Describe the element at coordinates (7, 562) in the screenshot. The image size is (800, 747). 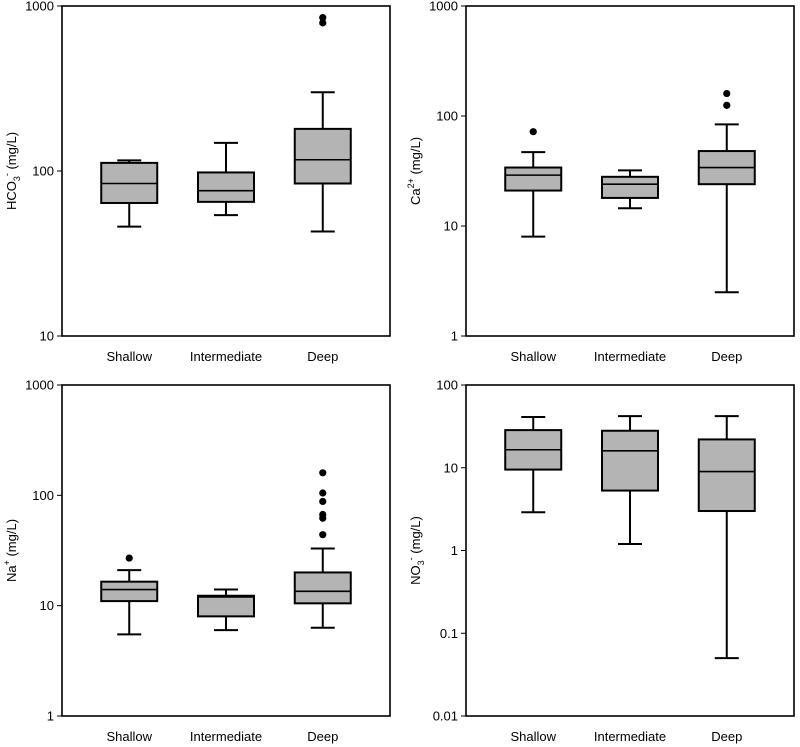
I see `y-axis-label-superscript: +` at that location.